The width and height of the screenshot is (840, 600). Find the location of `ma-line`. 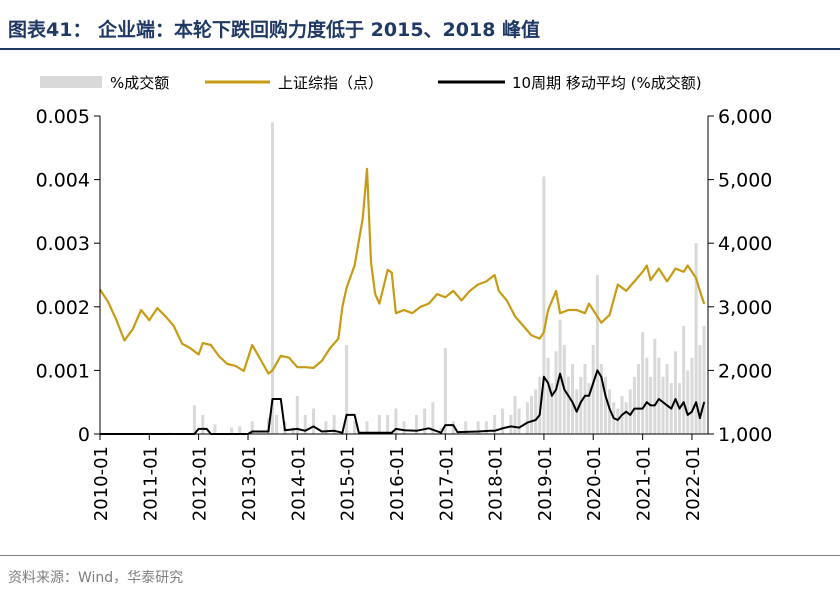

ma-line is located at coordinates (403, 402).